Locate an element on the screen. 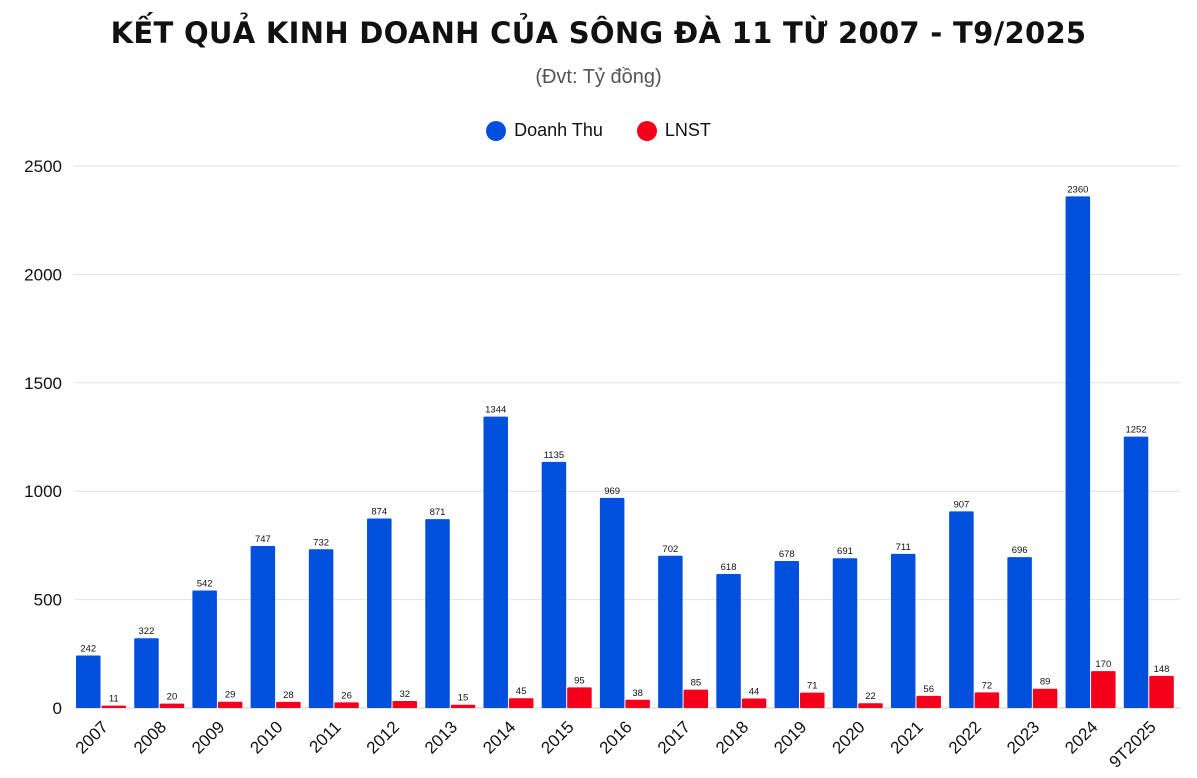 This screenshot has width=1197, height=778. x-tick-label: 2018 is located at coordinates (732, 737).